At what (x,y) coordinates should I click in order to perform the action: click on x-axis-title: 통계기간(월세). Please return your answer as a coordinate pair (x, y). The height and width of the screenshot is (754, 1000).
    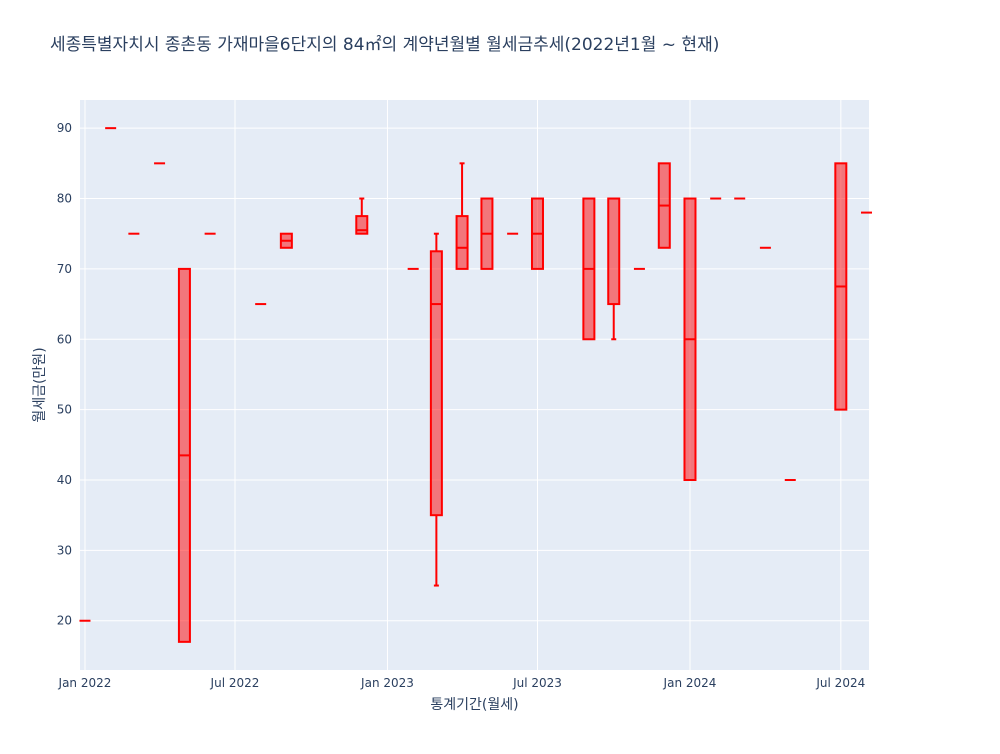
    Looking at the image, I should click on (474, 705).